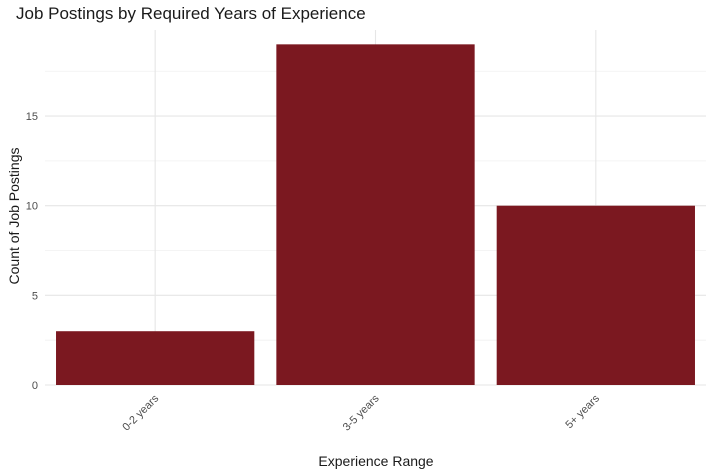 The width and height of the screenshot is (717, 475). What do you see at coordinates (375, 461) in the screenshot?
I see `x-axis-label: Experience Range` at bounding box center [375, 461].